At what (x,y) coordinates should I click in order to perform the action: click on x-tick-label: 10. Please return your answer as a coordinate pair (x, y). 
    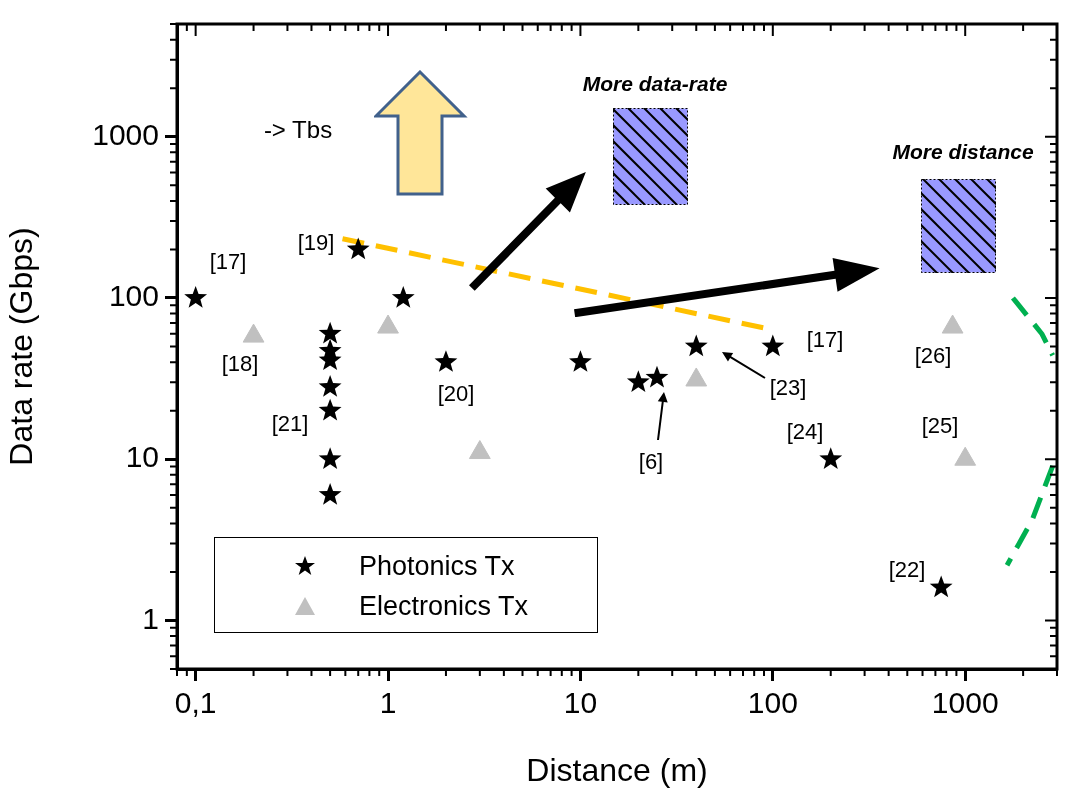
    Looking at the image, I should click on (580, 703).